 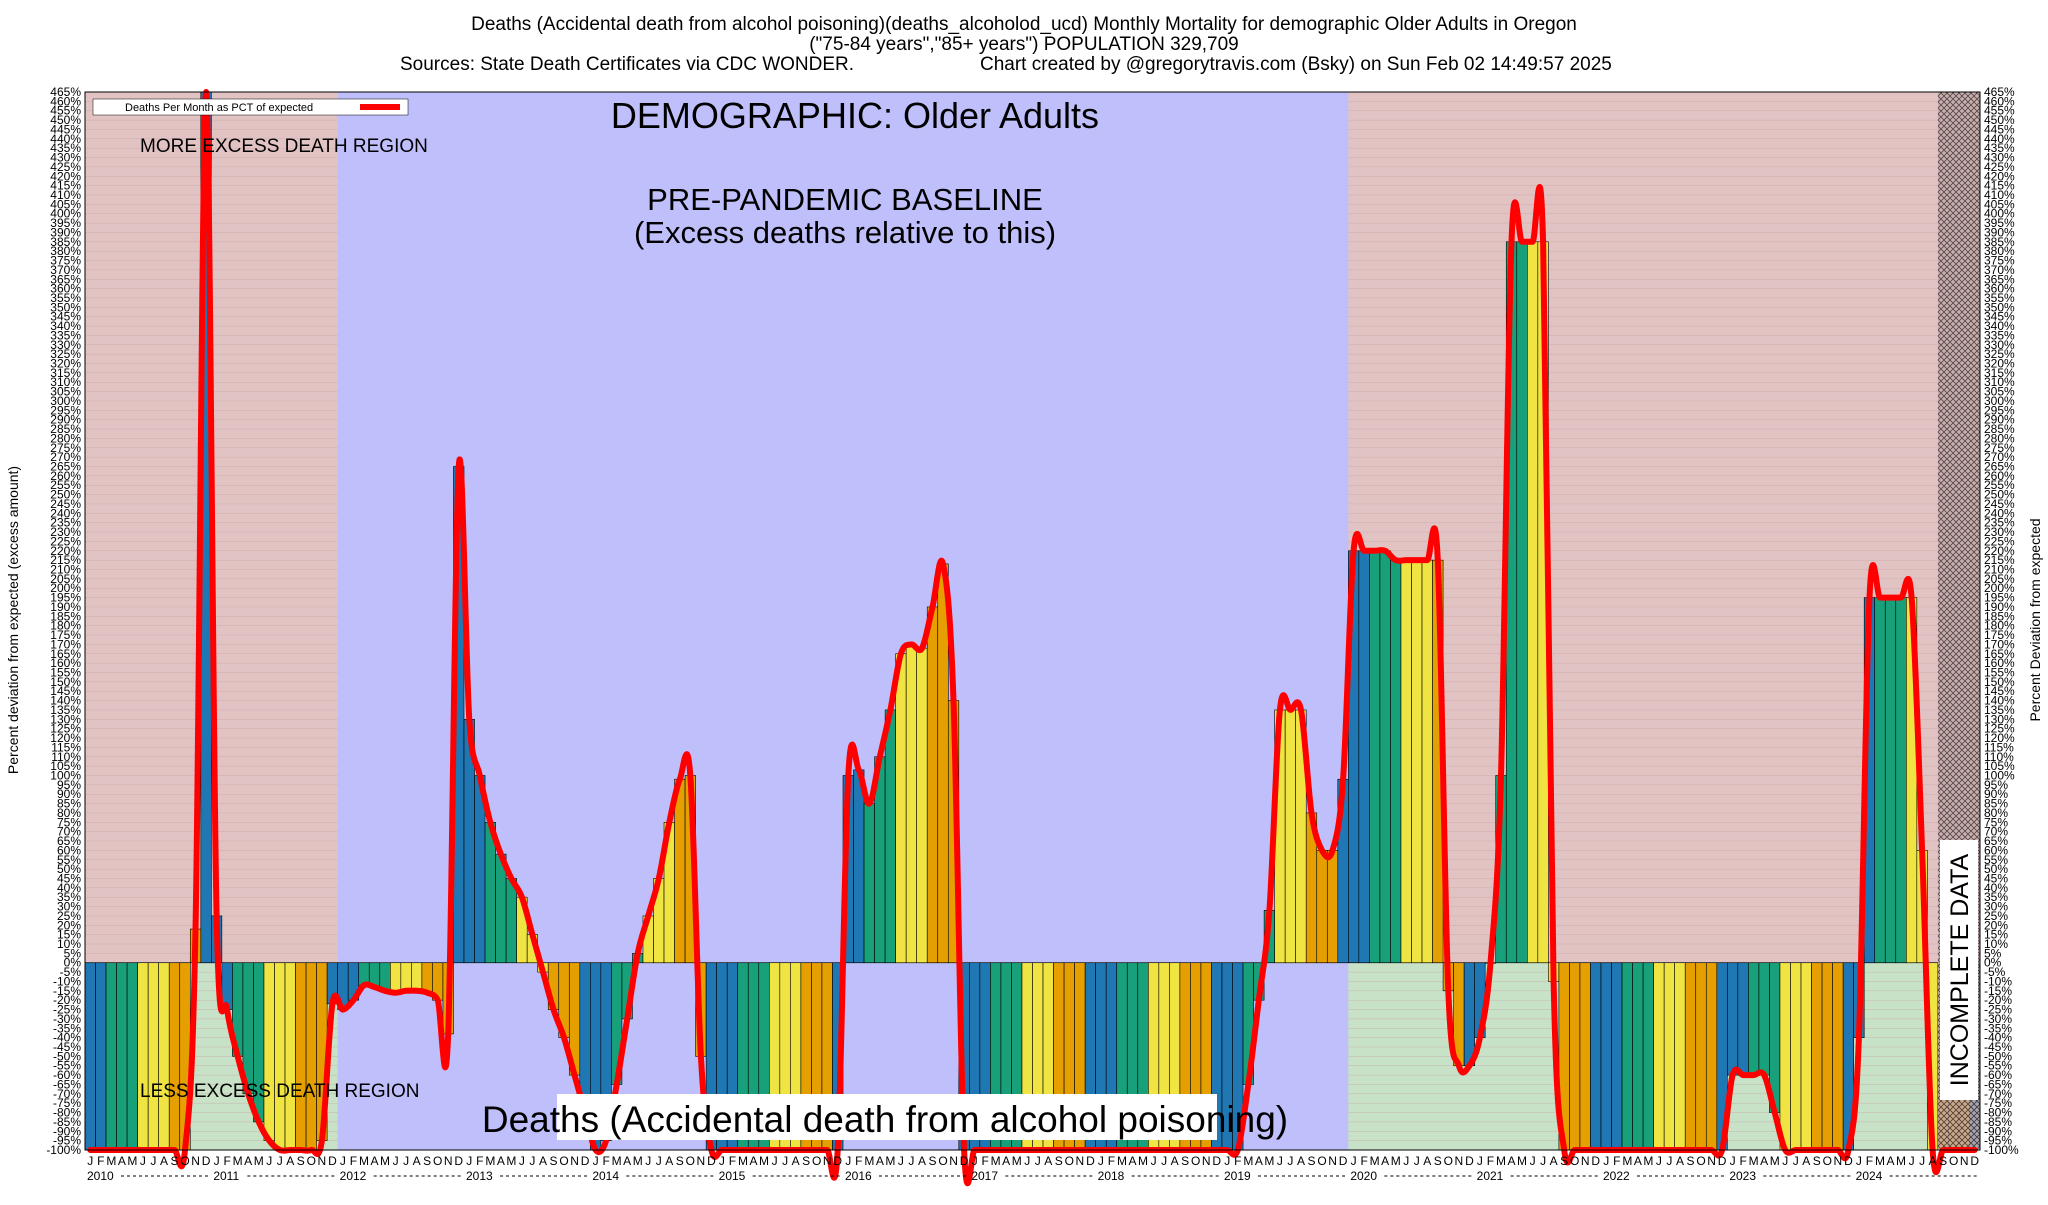 I want to click on y-tick-label-right: 125%, so click(x=1999, y=729).